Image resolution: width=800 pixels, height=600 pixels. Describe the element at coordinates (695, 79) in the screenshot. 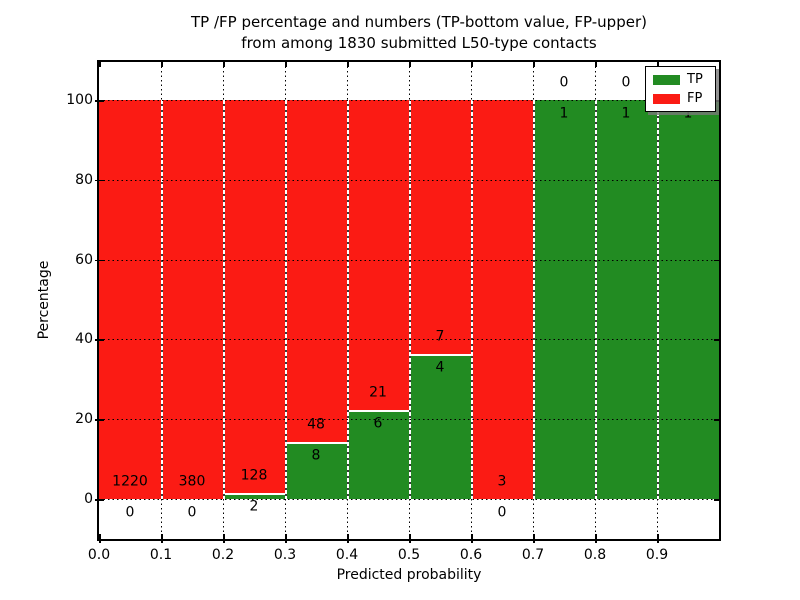

I see `legend-label-tp: TP` at that location.